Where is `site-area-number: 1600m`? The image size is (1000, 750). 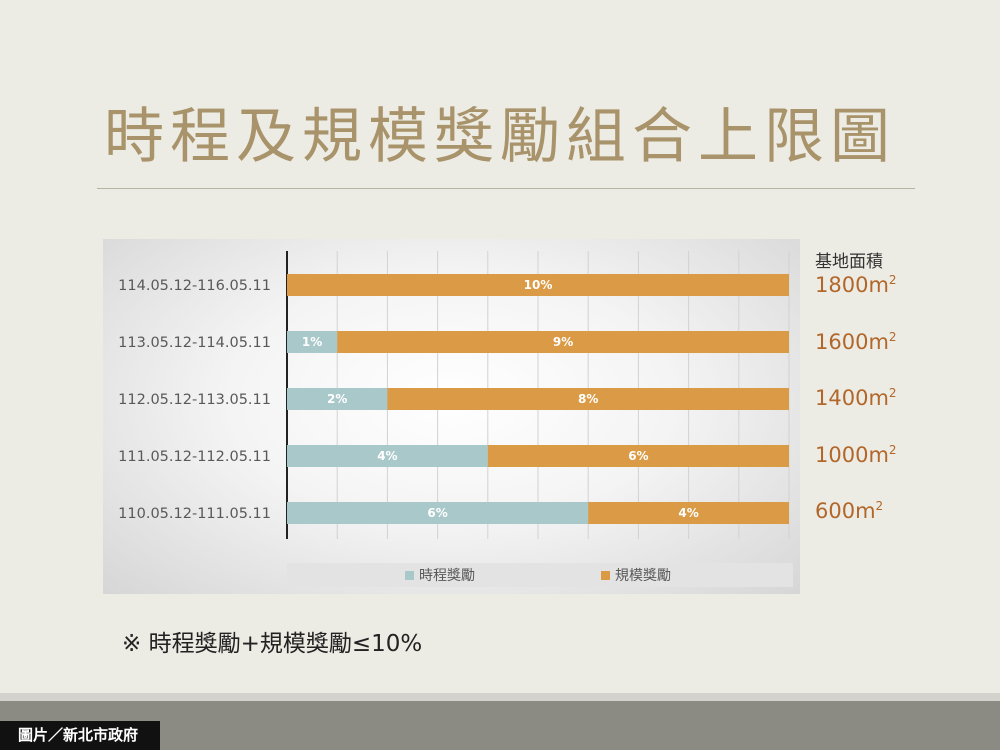
site-area-number: 1600m is located at coordinates (852, 342).